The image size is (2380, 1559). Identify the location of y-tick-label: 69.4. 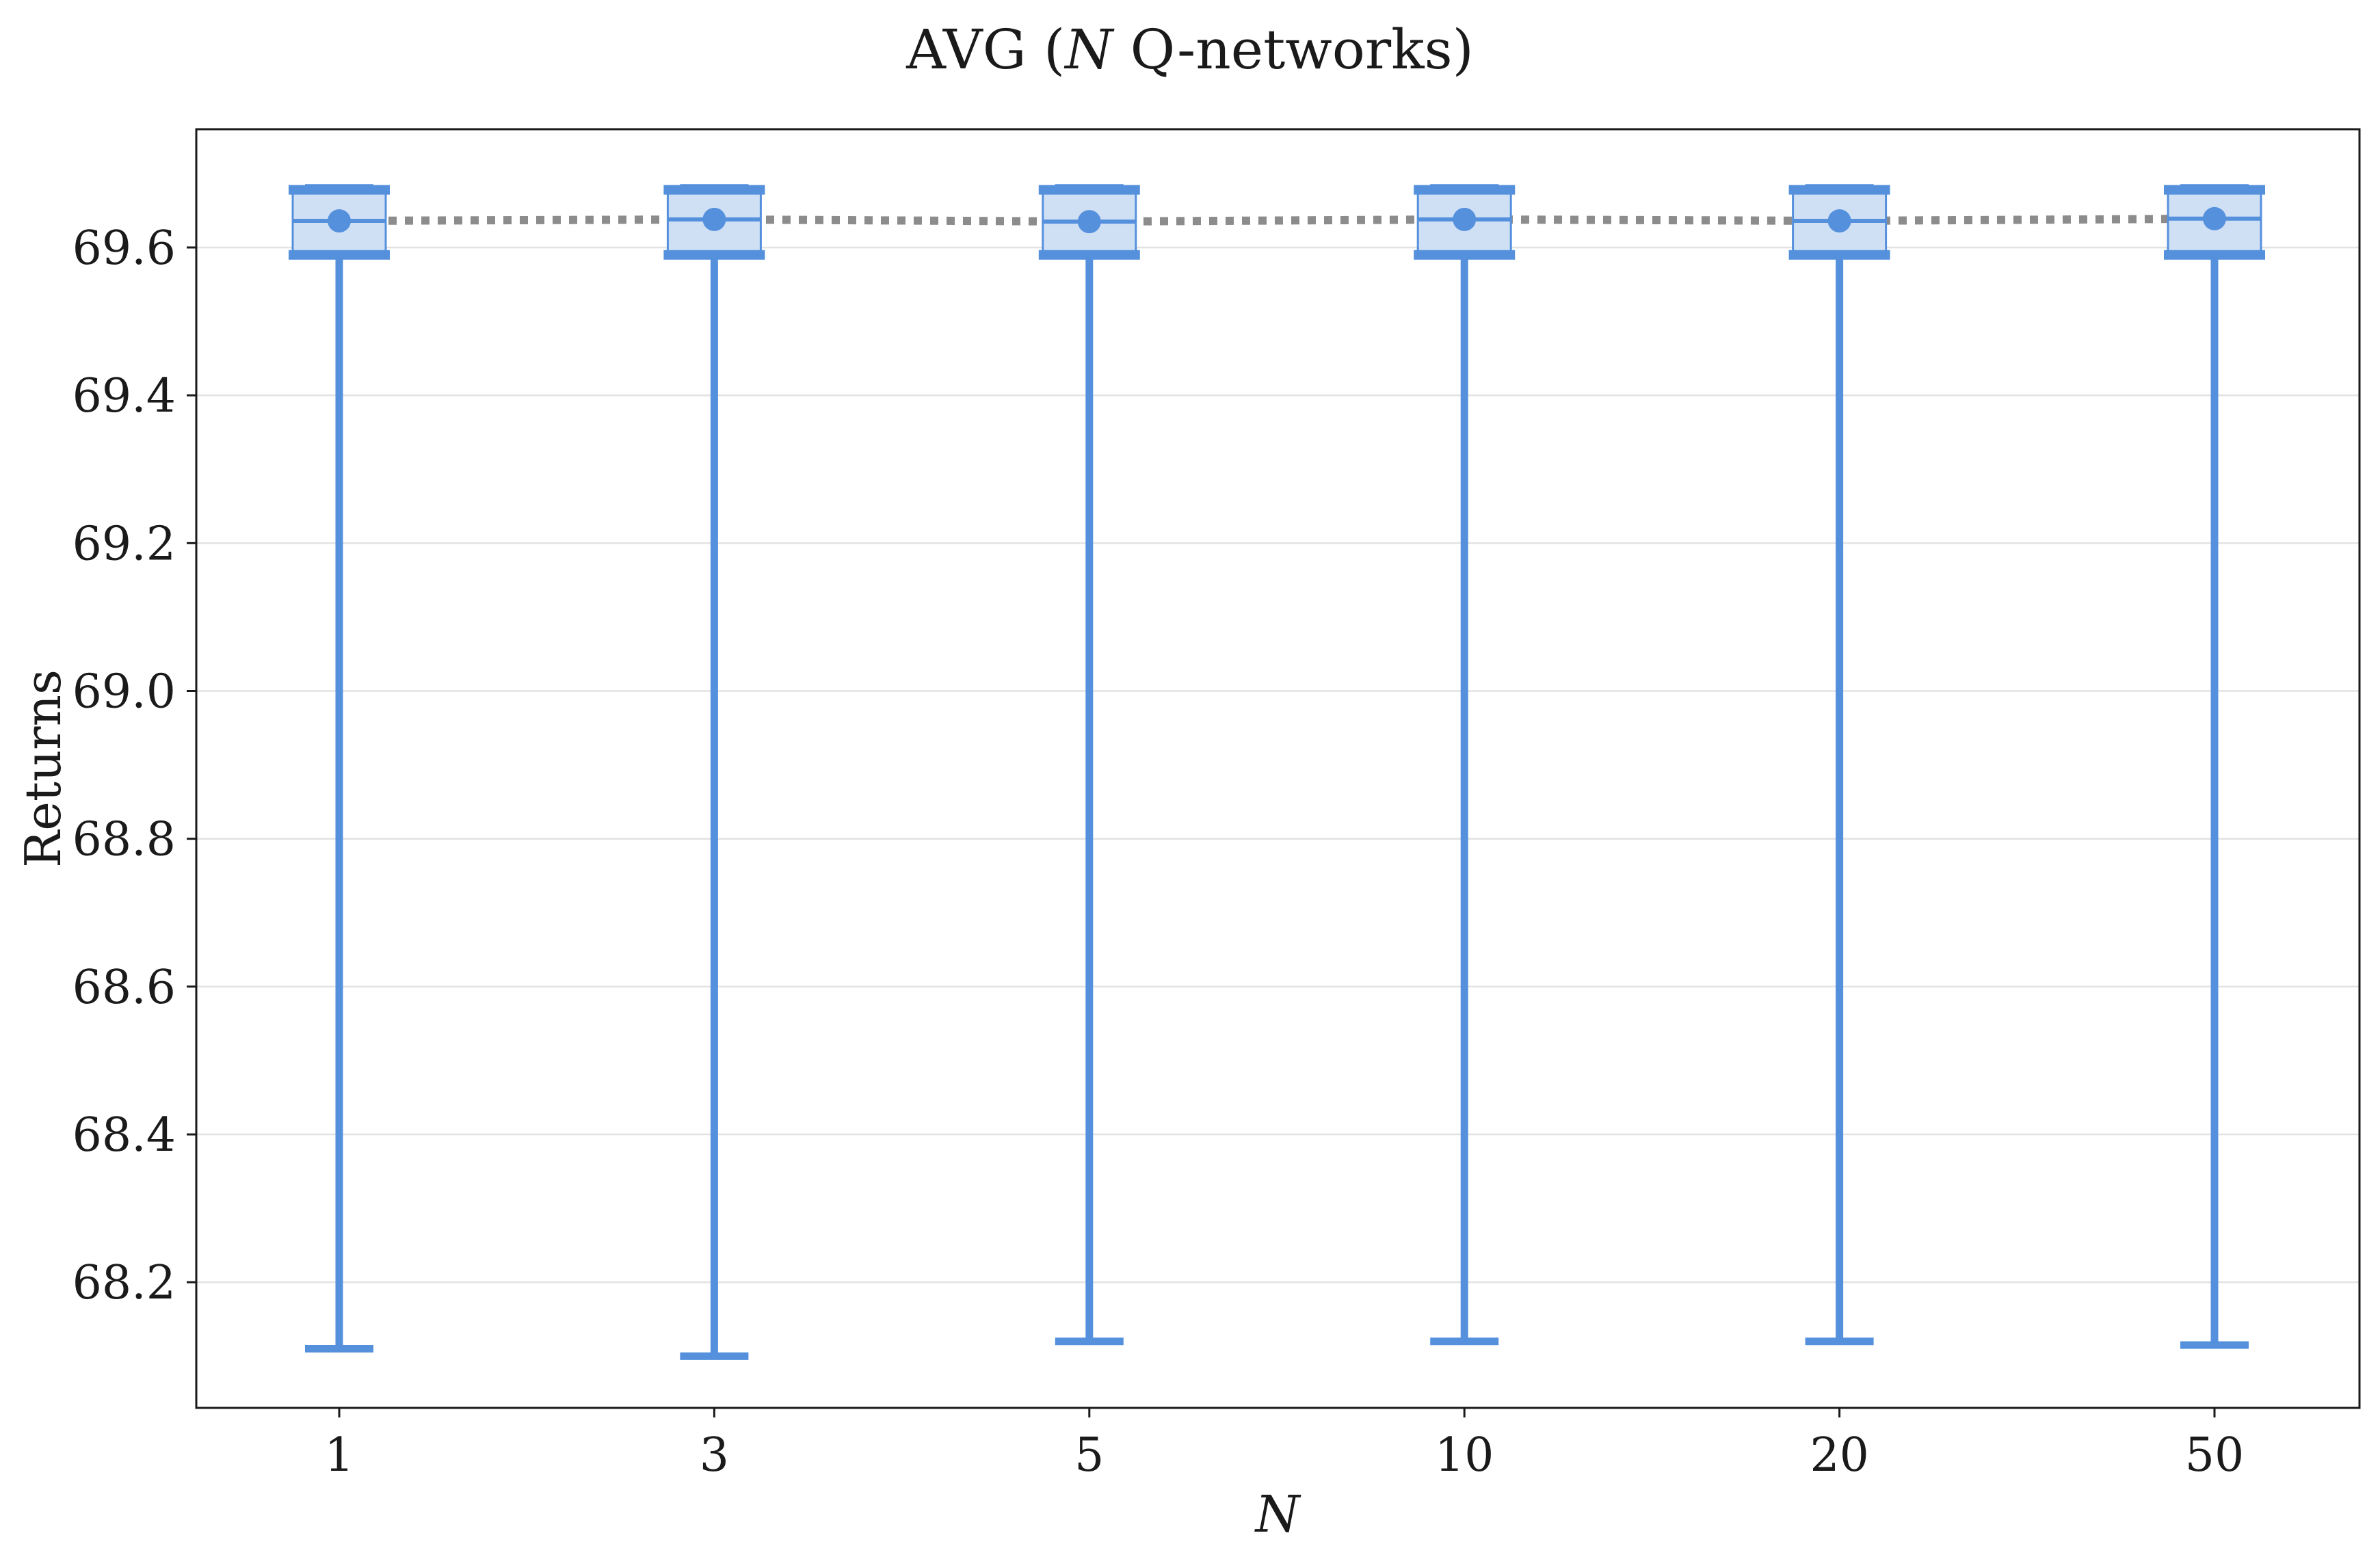
(124, 396).